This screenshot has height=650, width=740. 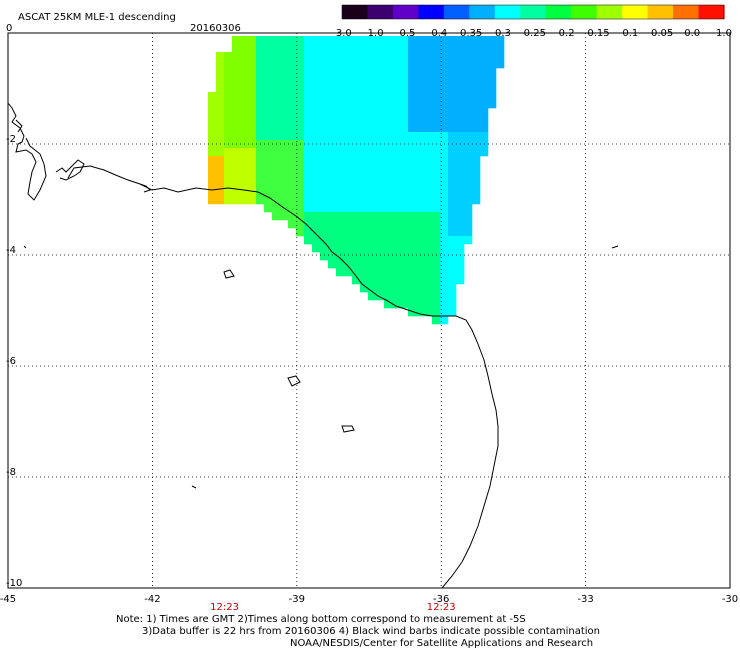 I want to click on longitude-tick-label: -30, so click(x=730, y=599).